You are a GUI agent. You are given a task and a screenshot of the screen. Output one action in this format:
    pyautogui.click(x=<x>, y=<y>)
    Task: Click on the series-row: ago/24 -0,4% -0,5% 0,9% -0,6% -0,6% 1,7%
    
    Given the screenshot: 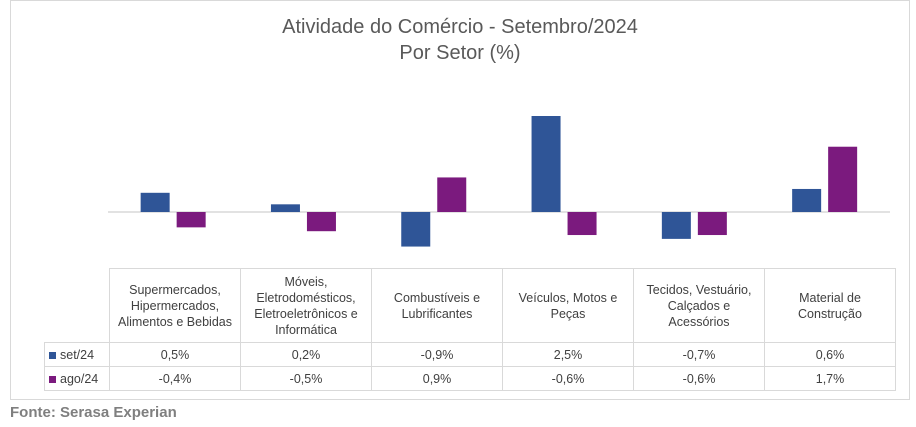 What is the action you would take?
    pyautogui.click(x=470, y=378)
    